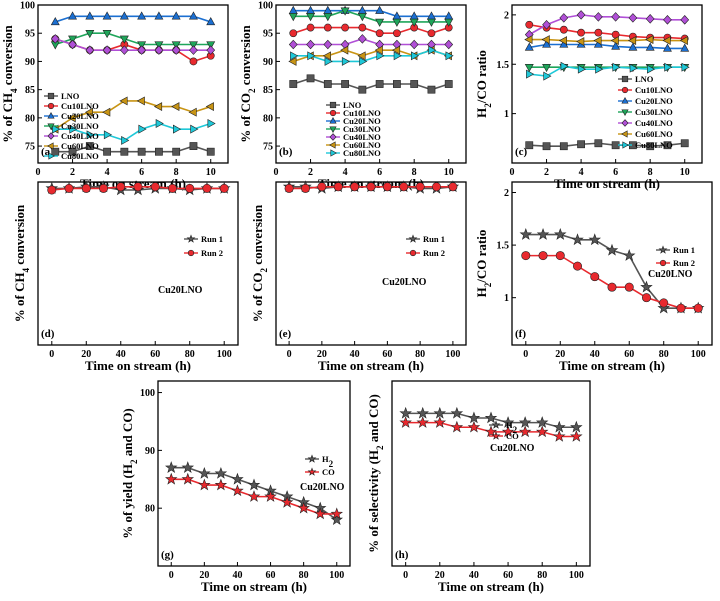 This screenshot has width=720, height=601. I want to click on y-tick-label: 100, so click(265, 6).